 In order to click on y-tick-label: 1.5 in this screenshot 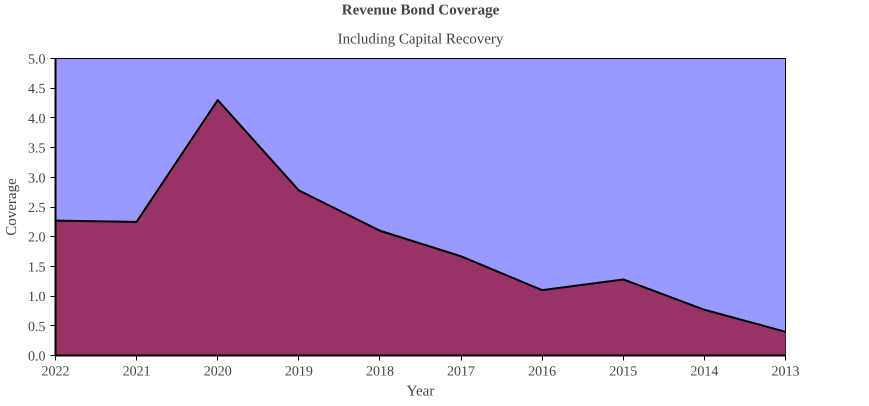, I will do `click(37, 268)`.